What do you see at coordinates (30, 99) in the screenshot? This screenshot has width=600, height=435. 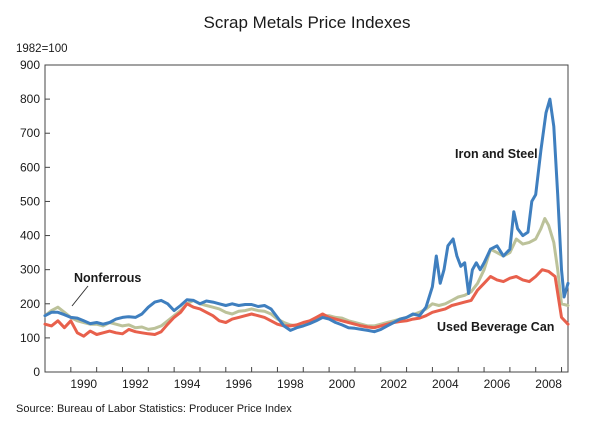 I see `y-tick-label: 800` at bounding box center [30, 99].